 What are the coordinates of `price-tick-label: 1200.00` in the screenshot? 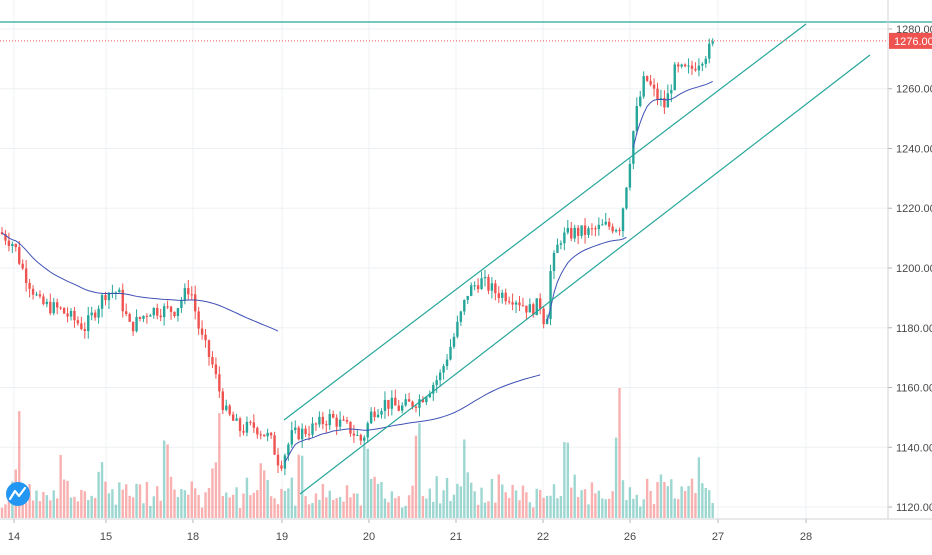 It's located at (914, 269).